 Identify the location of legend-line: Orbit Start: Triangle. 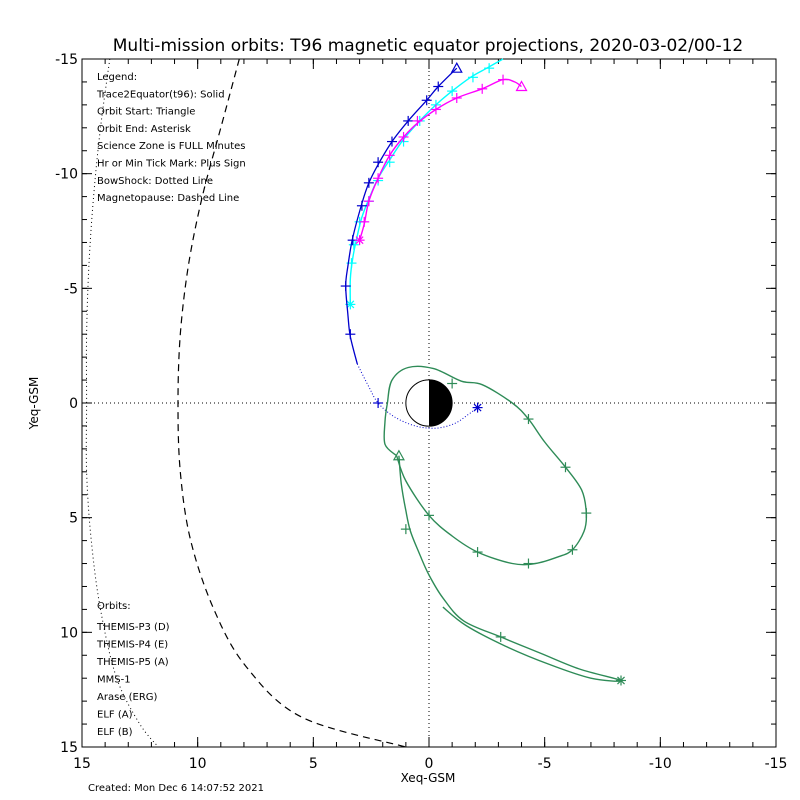
(146, 112).